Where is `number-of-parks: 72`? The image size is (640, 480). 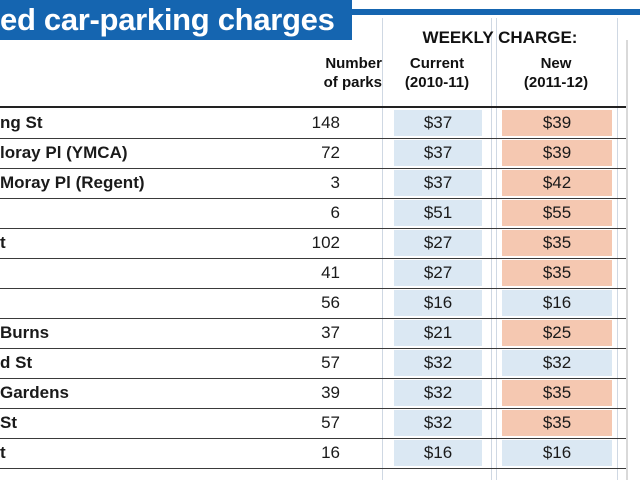 number-of-parks: 72 is located at coordinates (330, 152).